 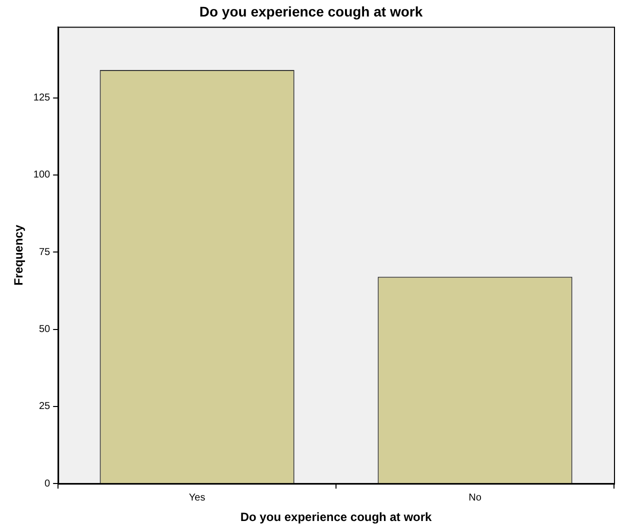 What do you see at coordinates (44, 406) in the screenshot?
I see `y-tick-label: 25` at bounding box center [44, 406].